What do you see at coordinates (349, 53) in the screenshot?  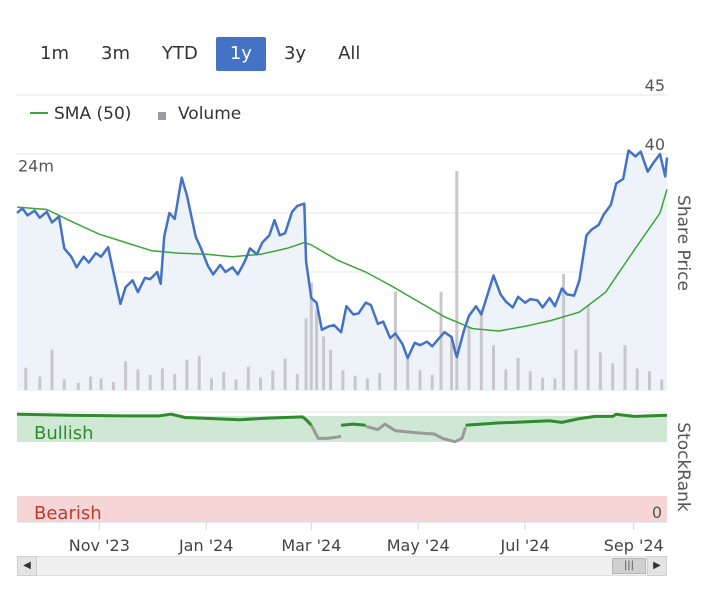 I see `range-button-all: All` at bounding box center [349, 53].